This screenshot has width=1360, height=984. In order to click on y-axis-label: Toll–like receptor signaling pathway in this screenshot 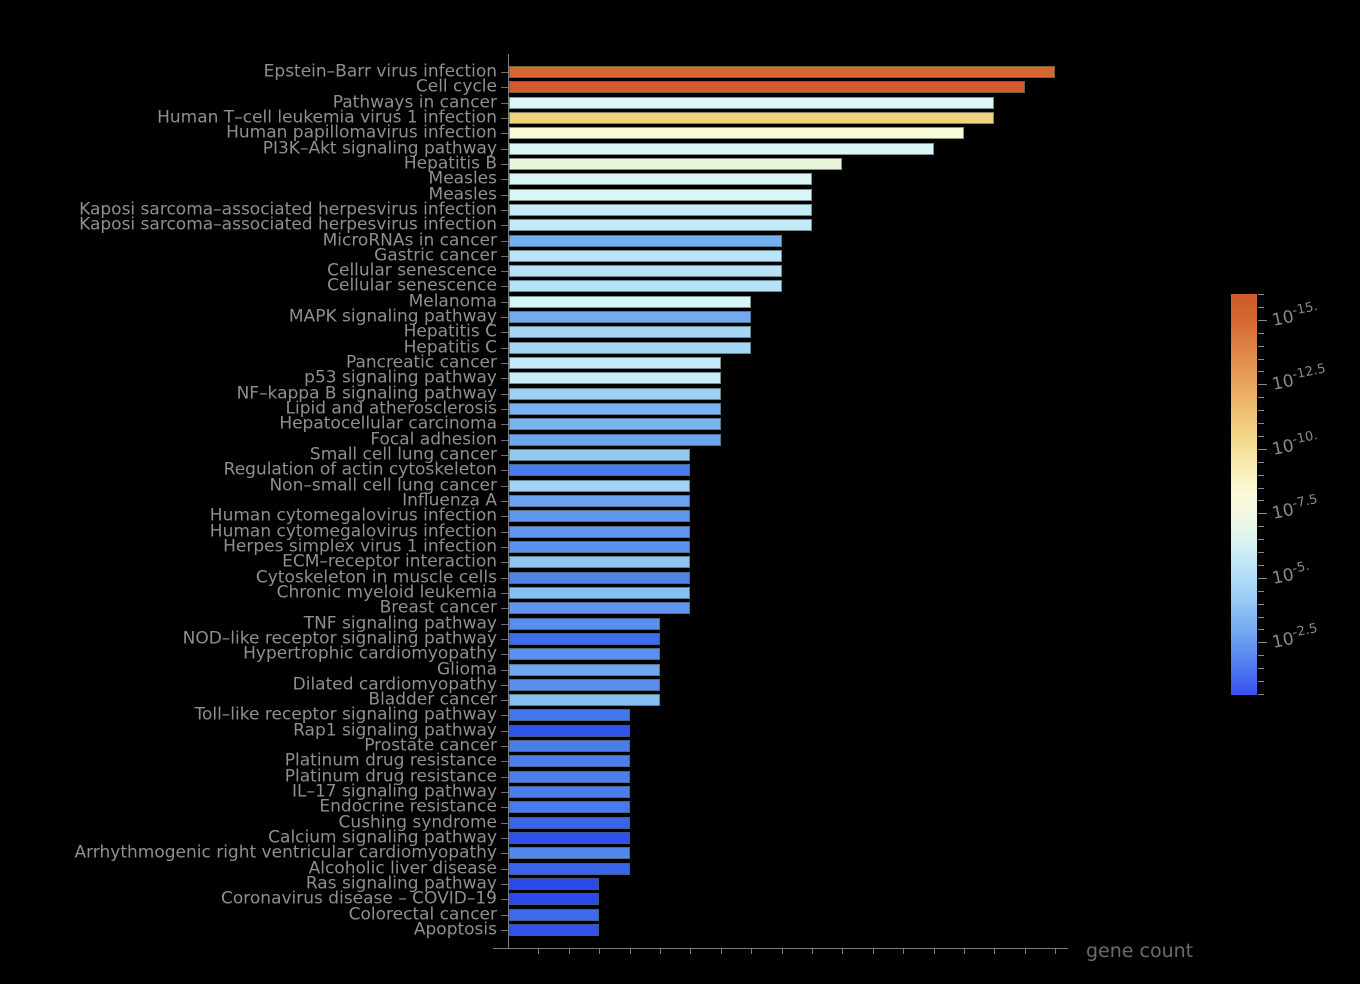, I will do `click(345, 714)`.